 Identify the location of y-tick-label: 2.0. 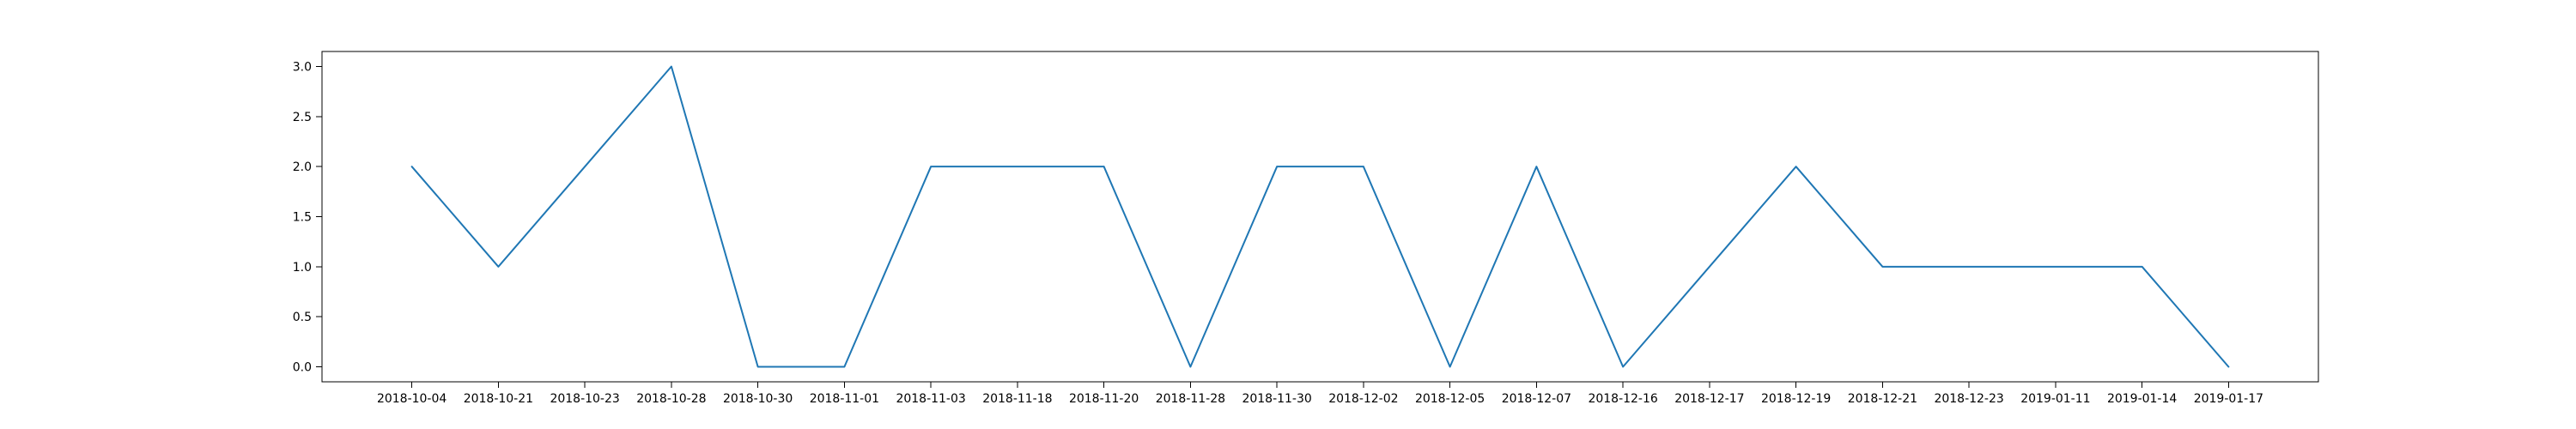
(302, 167).